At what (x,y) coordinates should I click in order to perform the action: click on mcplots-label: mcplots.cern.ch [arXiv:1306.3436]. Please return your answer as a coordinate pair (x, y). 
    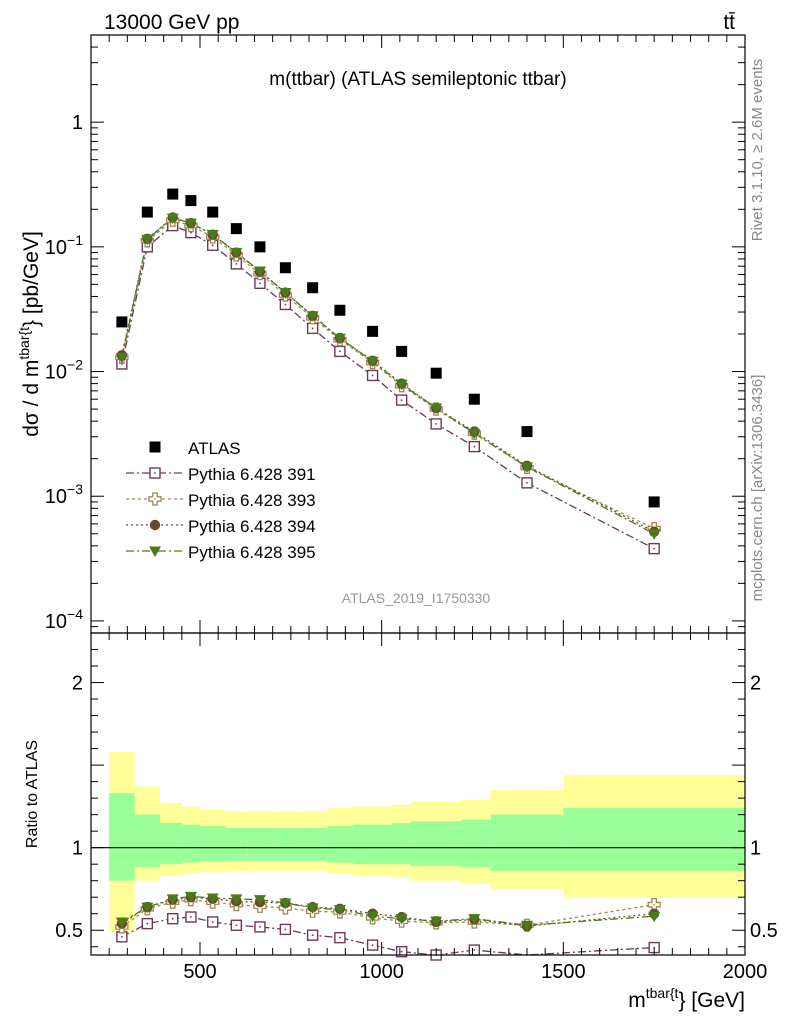
    Looking at the image, I should click on (757, 488).